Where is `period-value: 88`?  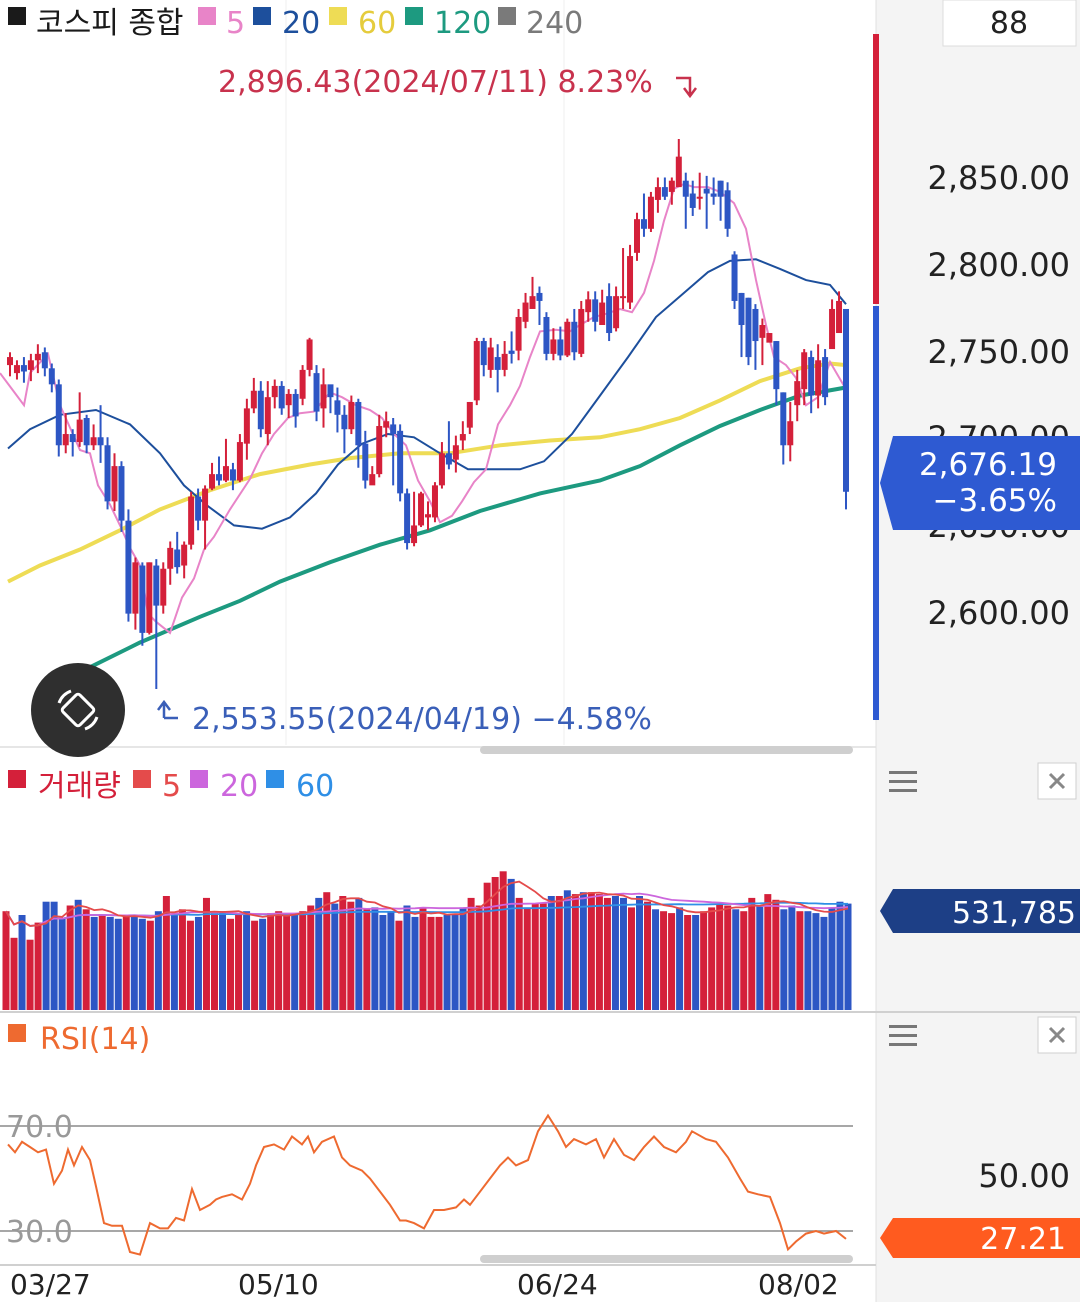 period-value: 88 is located at coordinates (1009, 23).